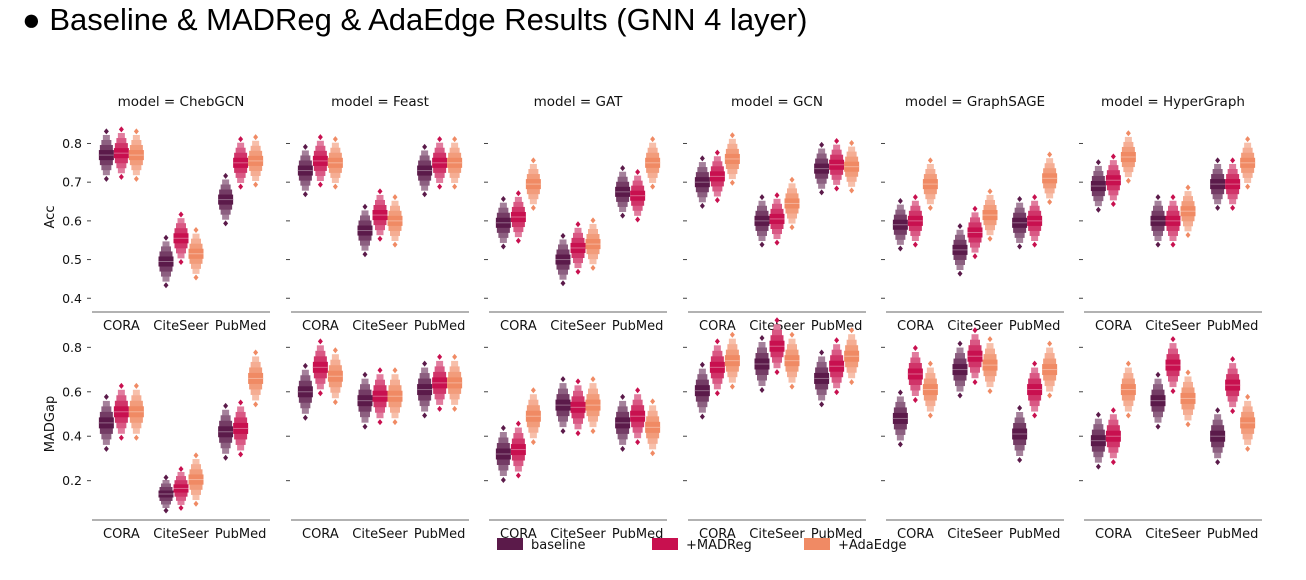  What do you see at coordinates (558, 545) in the screenshot?
I see `legend-label: baseline` at bounding box center [558, 545].